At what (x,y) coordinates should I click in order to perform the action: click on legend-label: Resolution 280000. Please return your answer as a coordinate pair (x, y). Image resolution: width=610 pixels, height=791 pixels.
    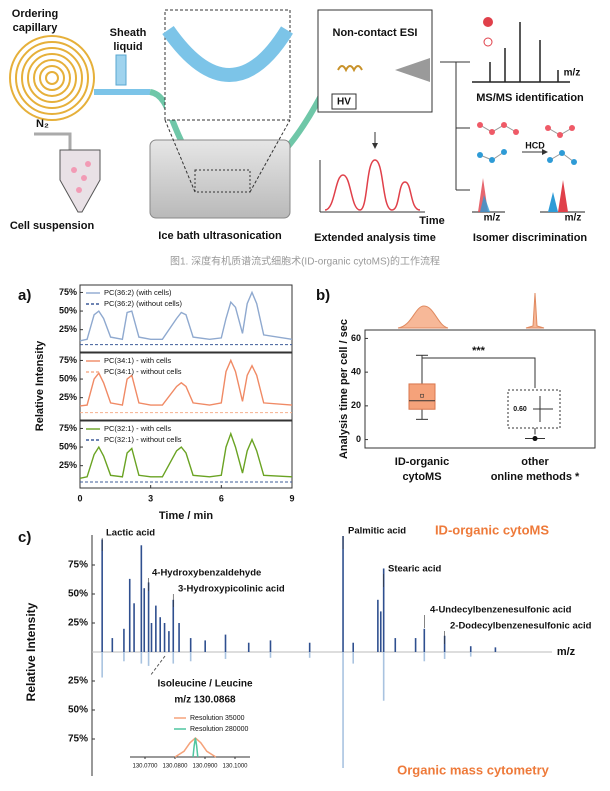
    Looking at the image, I should click on (219, 729).